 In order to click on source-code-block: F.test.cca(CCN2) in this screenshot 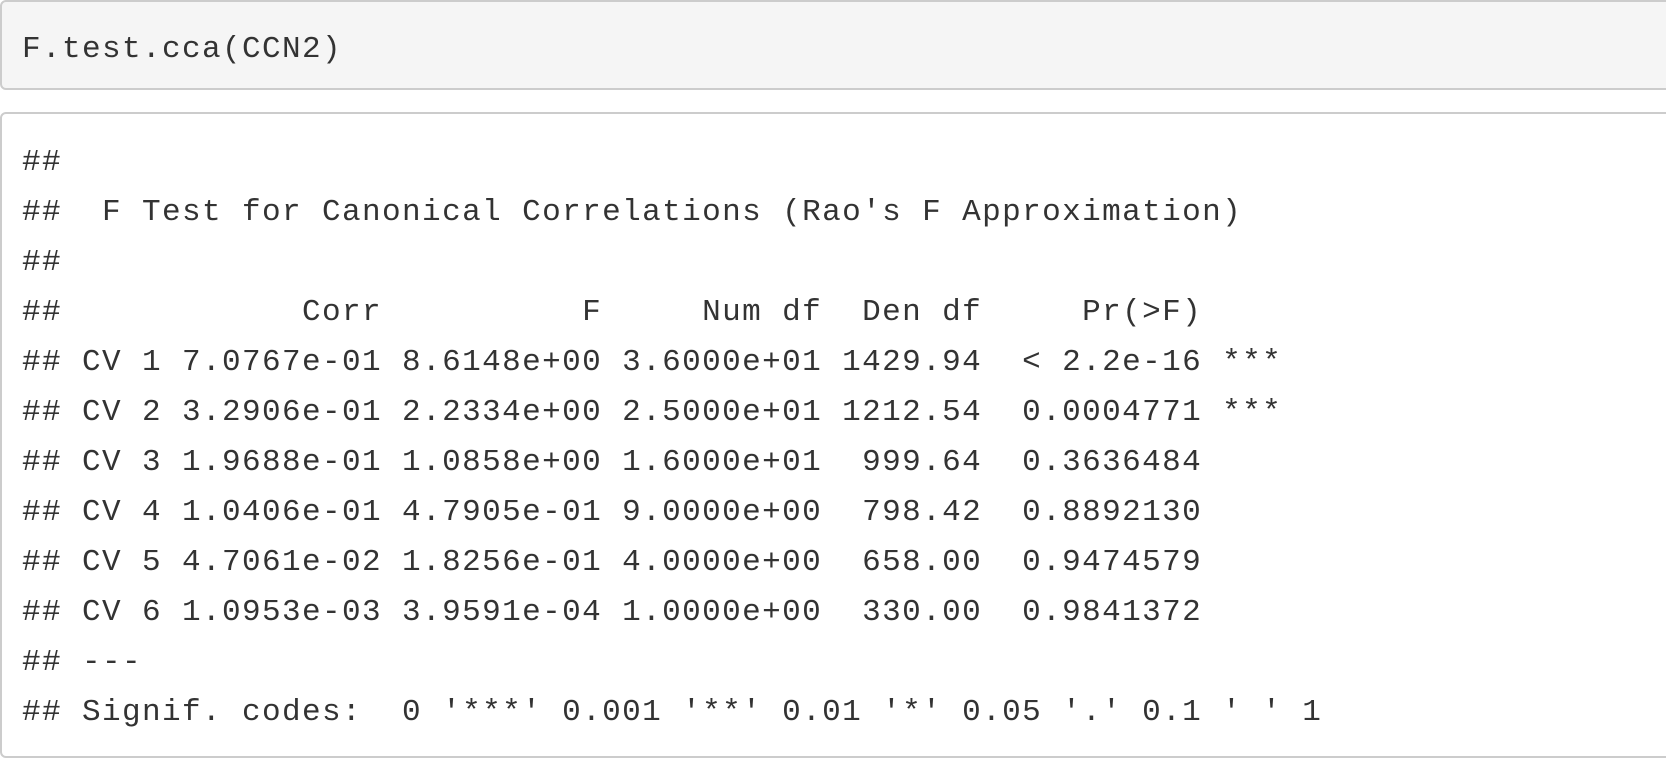, I will do `click(833, 45)`.